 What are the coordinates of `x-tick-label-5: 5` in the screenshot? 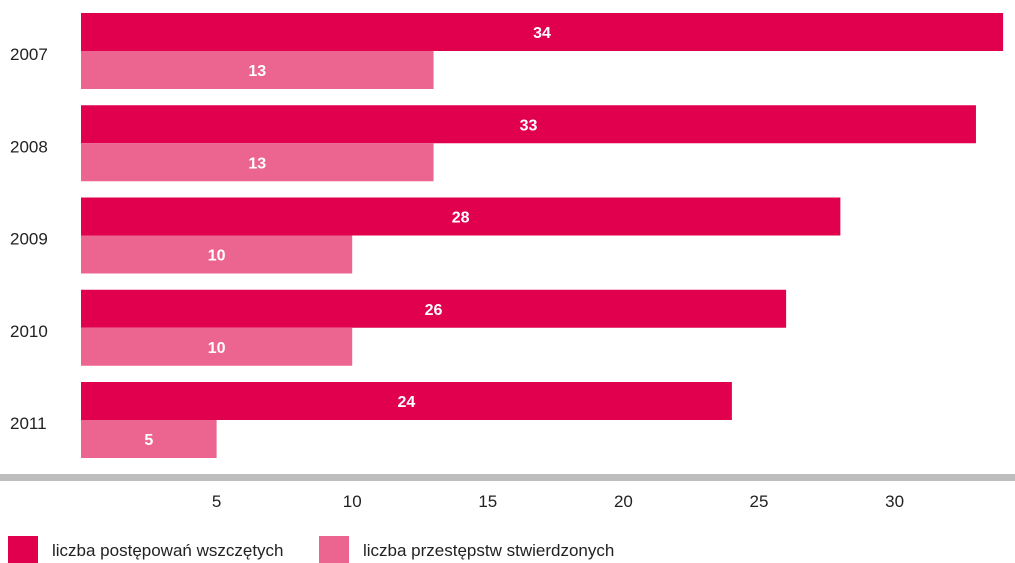 It's located at (216, 501).